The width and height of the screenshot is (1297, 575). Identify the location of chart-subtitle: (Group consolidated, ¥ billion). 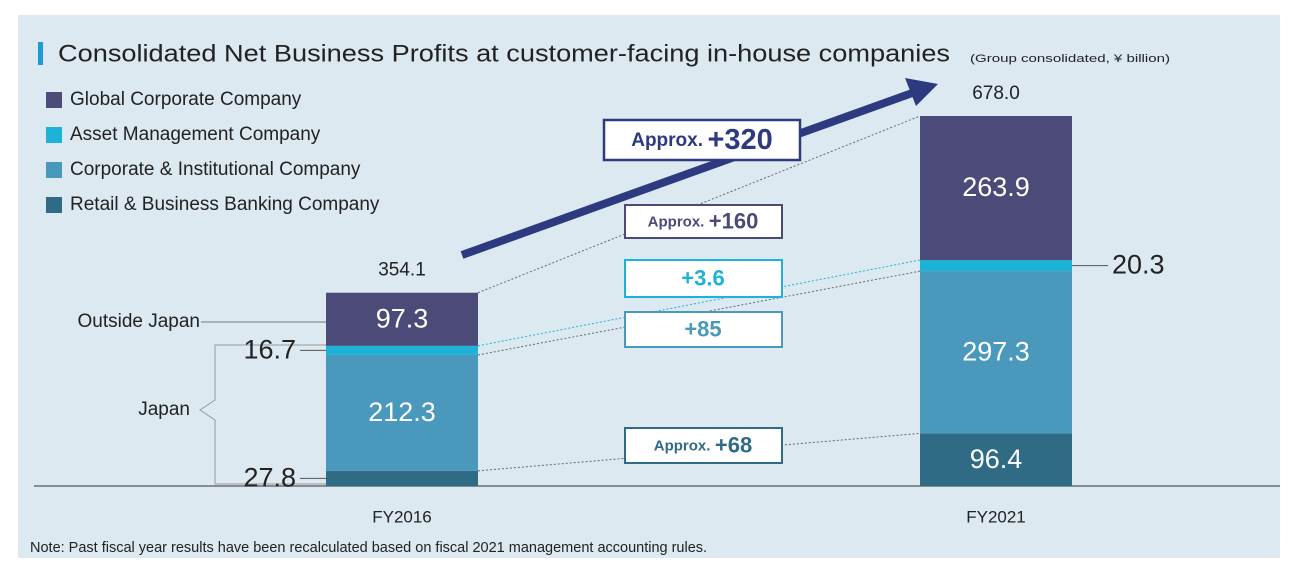
(1070, 59).